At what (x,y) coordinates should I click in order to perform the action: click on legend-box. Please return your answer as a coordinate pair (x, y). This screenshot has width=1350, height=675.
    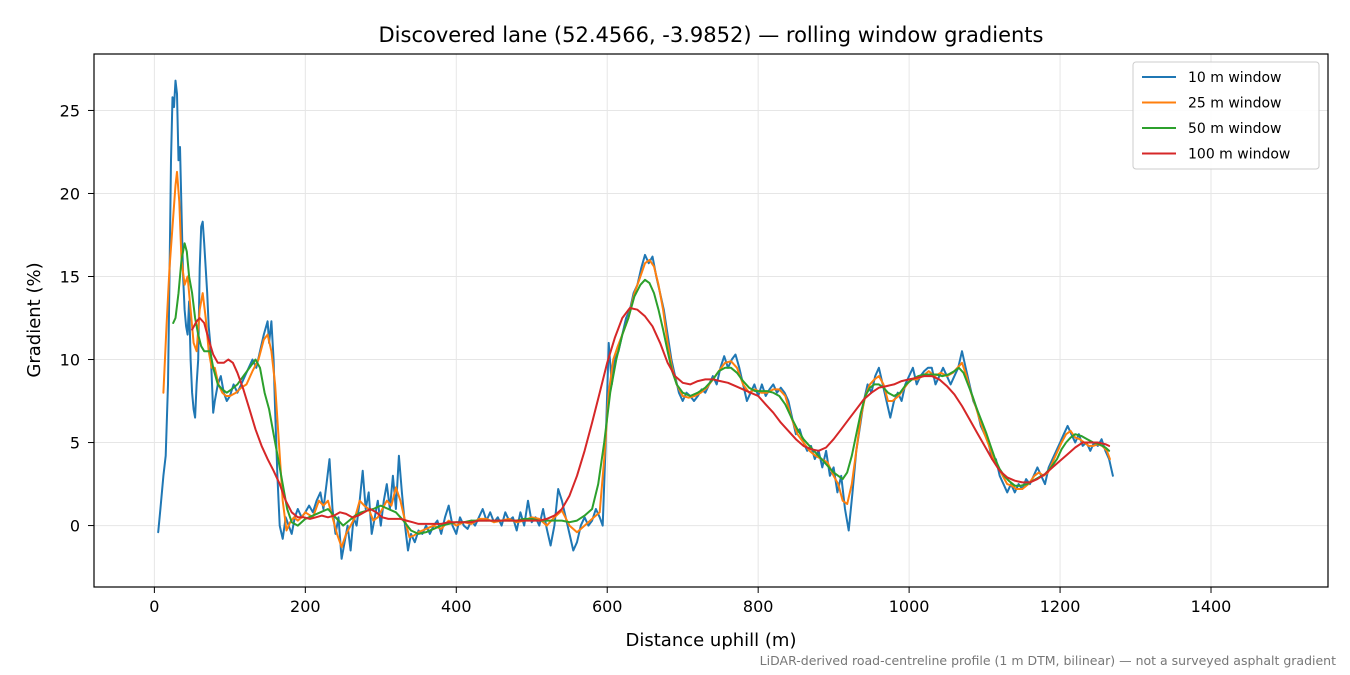
    Looking at the image, I should click on (1226, 115).